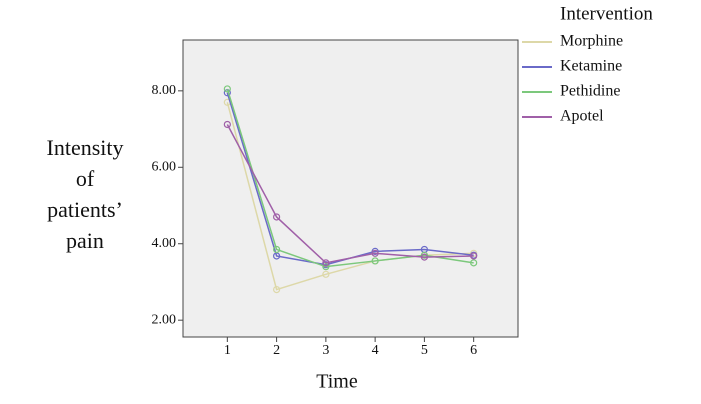  Describe the element at coordinates (591, 41) in the screenshot. I see `legend-label: Morphine` at that location.